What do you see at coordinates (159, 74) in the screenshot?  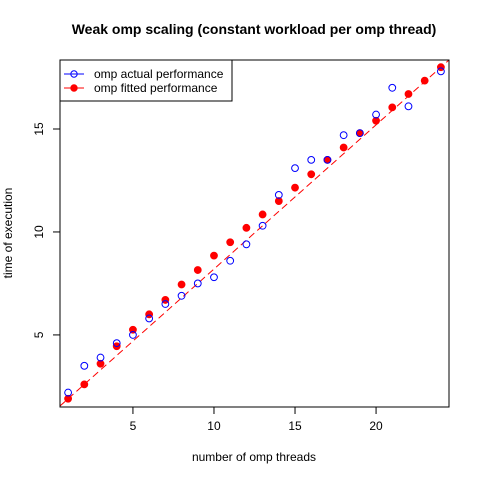 I see `legend-label-actual: omp actual performance` at bounding box center [159, 74].